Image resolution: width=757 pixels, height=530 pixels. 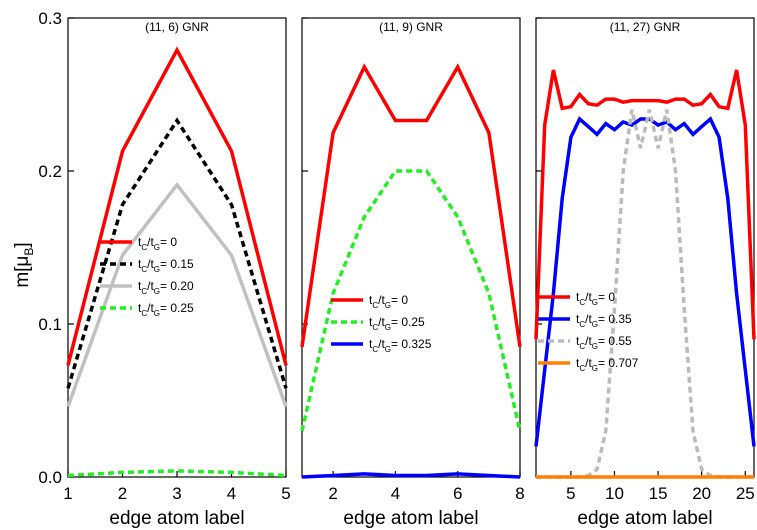 What do you see at coordinates (177, 27) in the screenshot?
I see `panel-title: (11, 6) GNR` at bounding box center [177, 27].